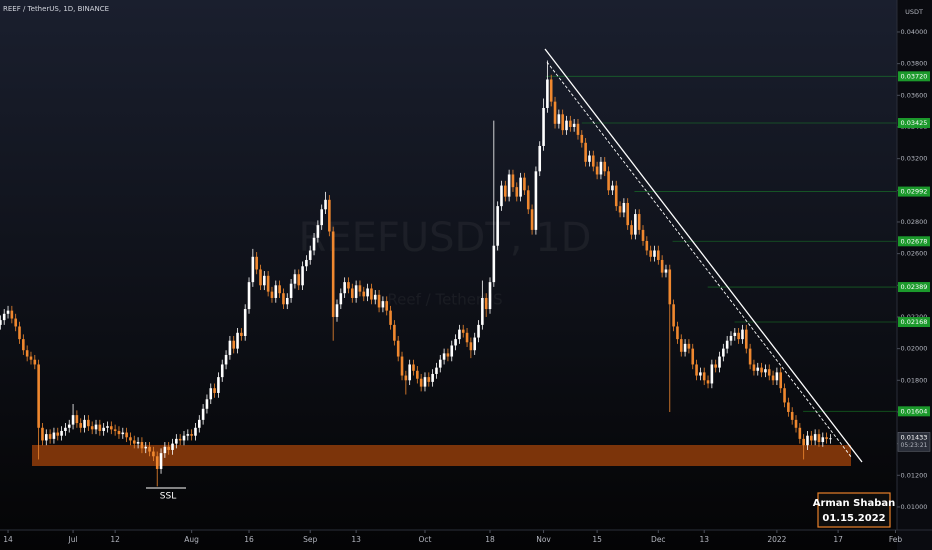 This screenshot has height=550, width=932. I want to click on level-label: 0.01604, so click(914, 411).